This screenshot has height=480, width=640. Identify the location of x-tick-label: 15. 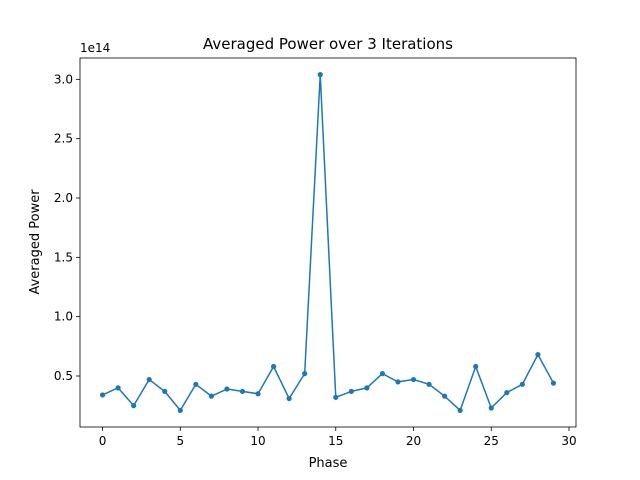
(335, 441).